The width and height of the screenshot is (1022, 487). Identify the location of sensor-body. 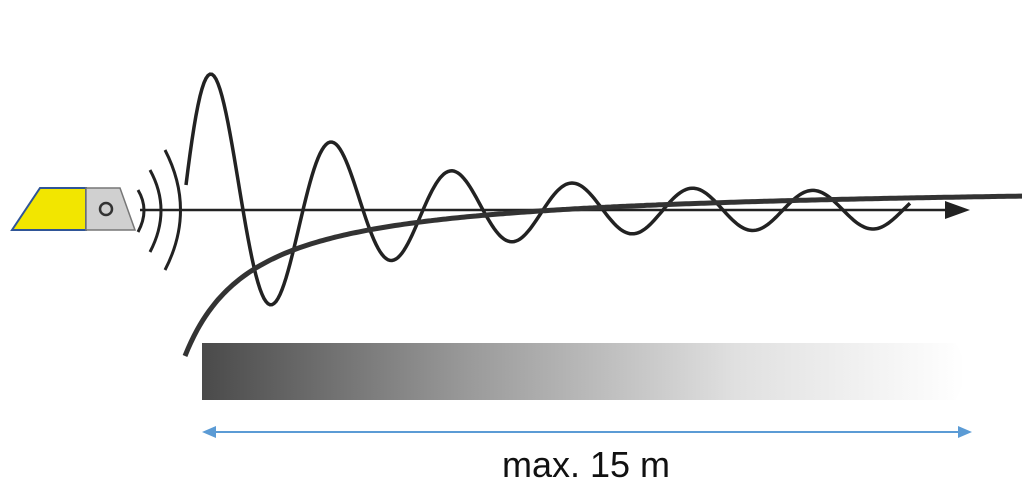
(48, 209).